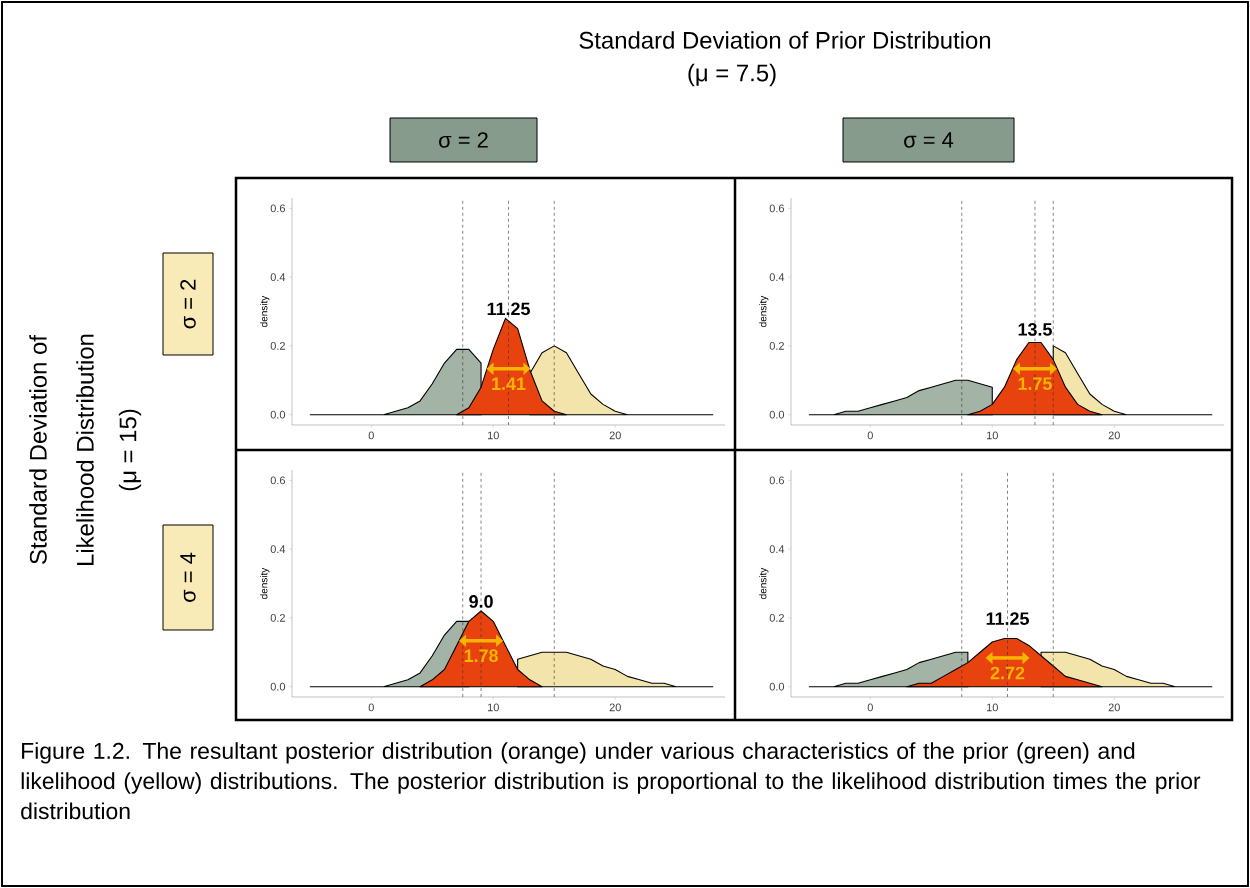  Describe the element at coordinates (481, 656) in the screenshot. I see `annotation: 1.78` at that location.